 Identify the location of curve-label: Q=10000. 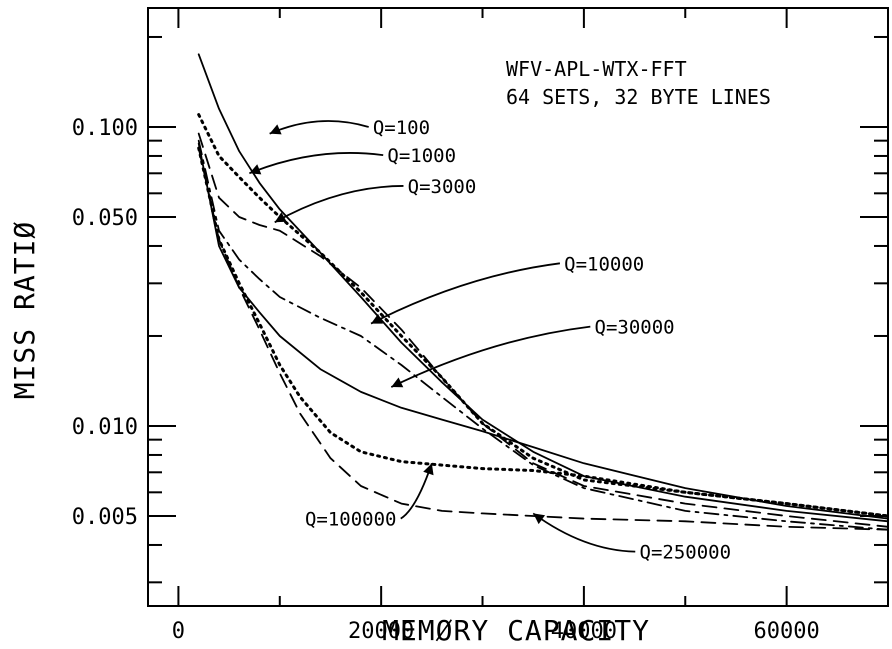
(604, 264).